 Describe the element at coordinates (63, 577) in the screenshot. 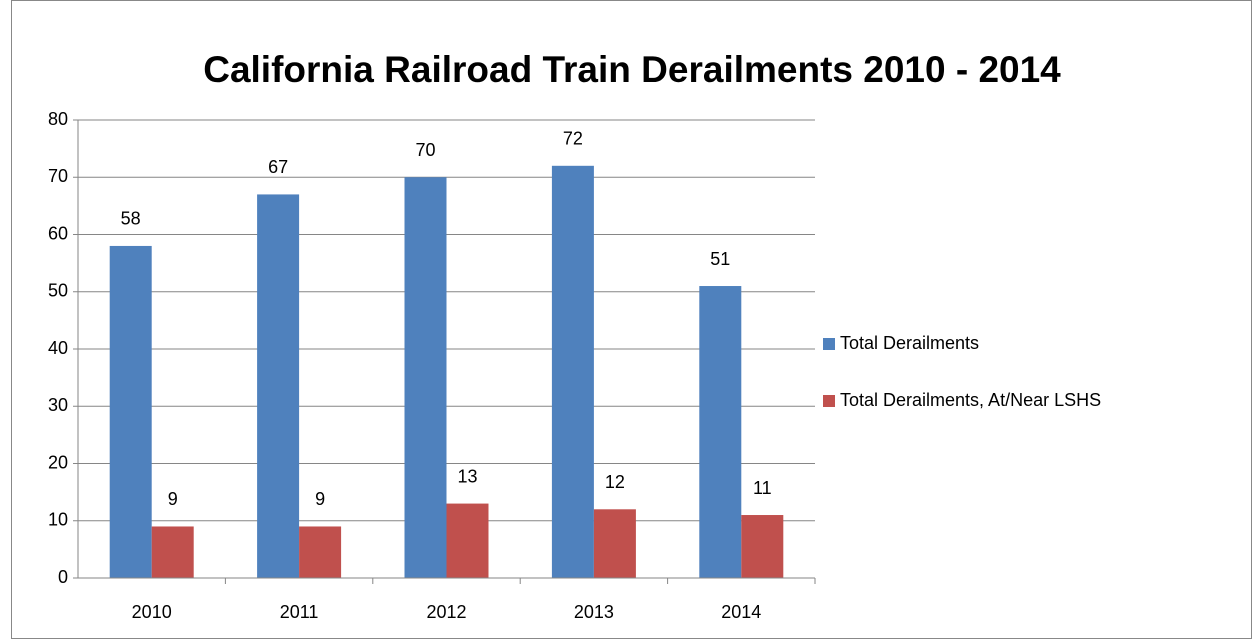

I see `y-tick-label: 0` at that location.